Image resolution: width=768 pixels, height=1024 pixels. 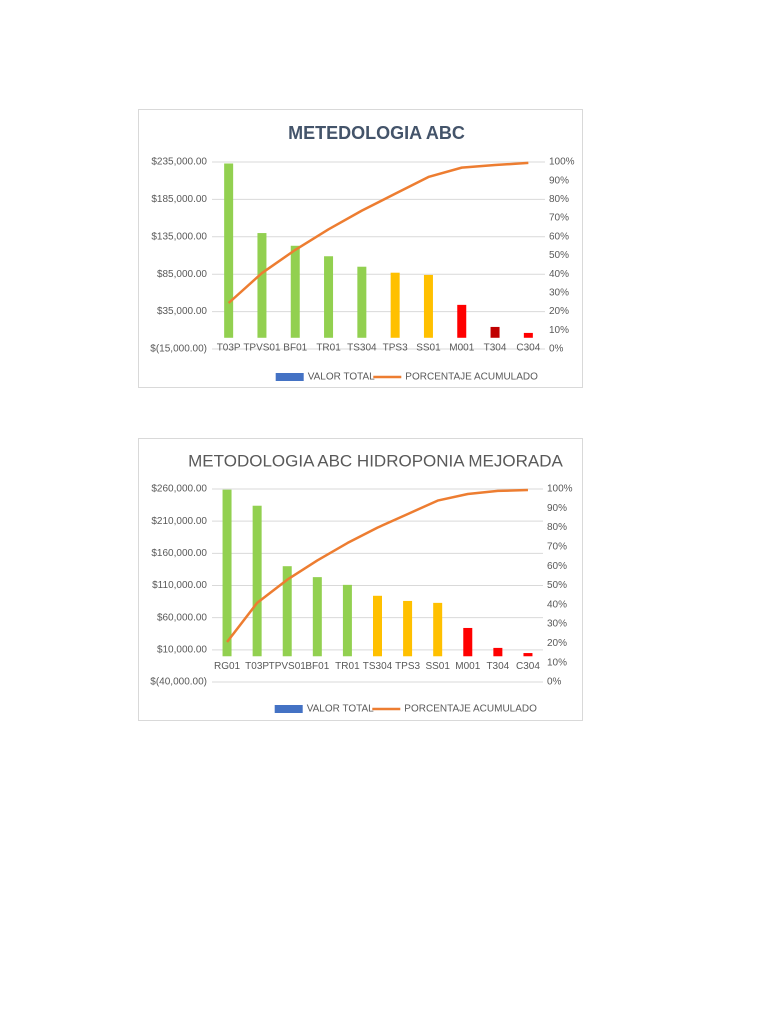 I want to click on y-tick-label: $185,000.00, so click(x=179, y=199).